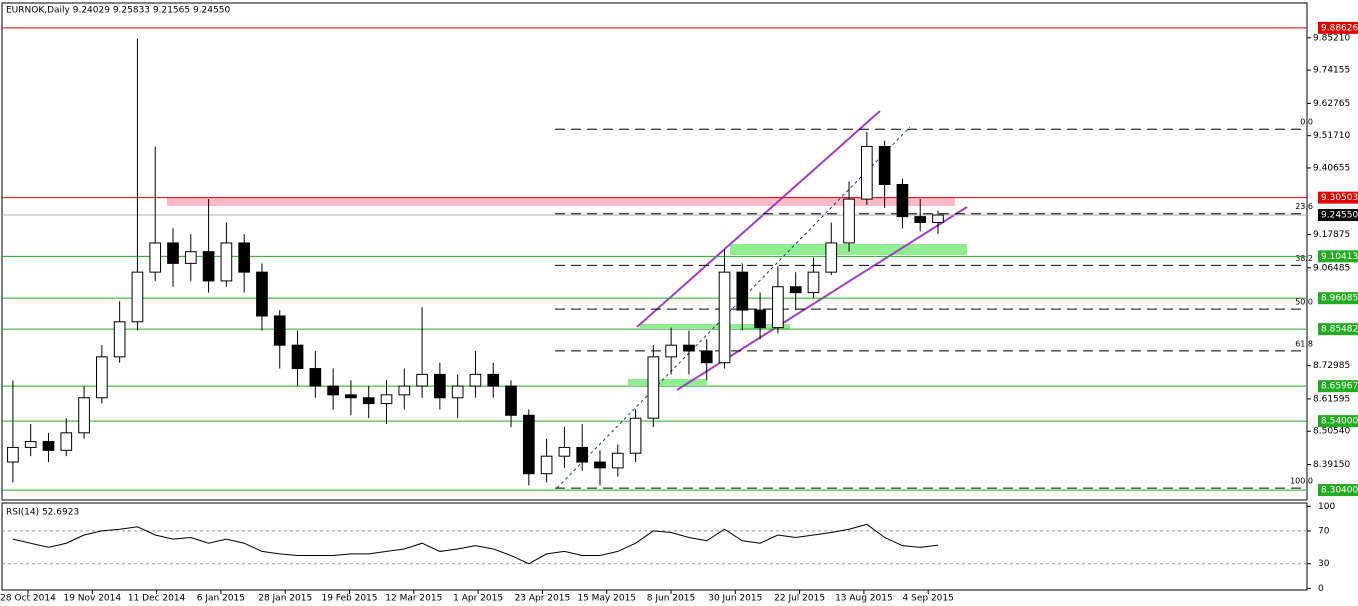  I want to click on channel-upper, so click(758, 219).